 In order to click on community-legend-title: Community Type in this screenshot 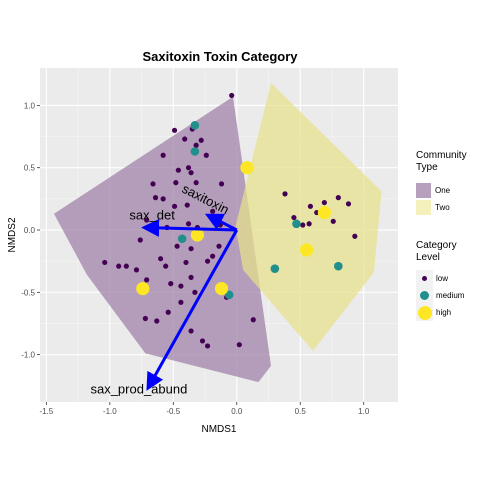, I will do `click(441, 162)`.